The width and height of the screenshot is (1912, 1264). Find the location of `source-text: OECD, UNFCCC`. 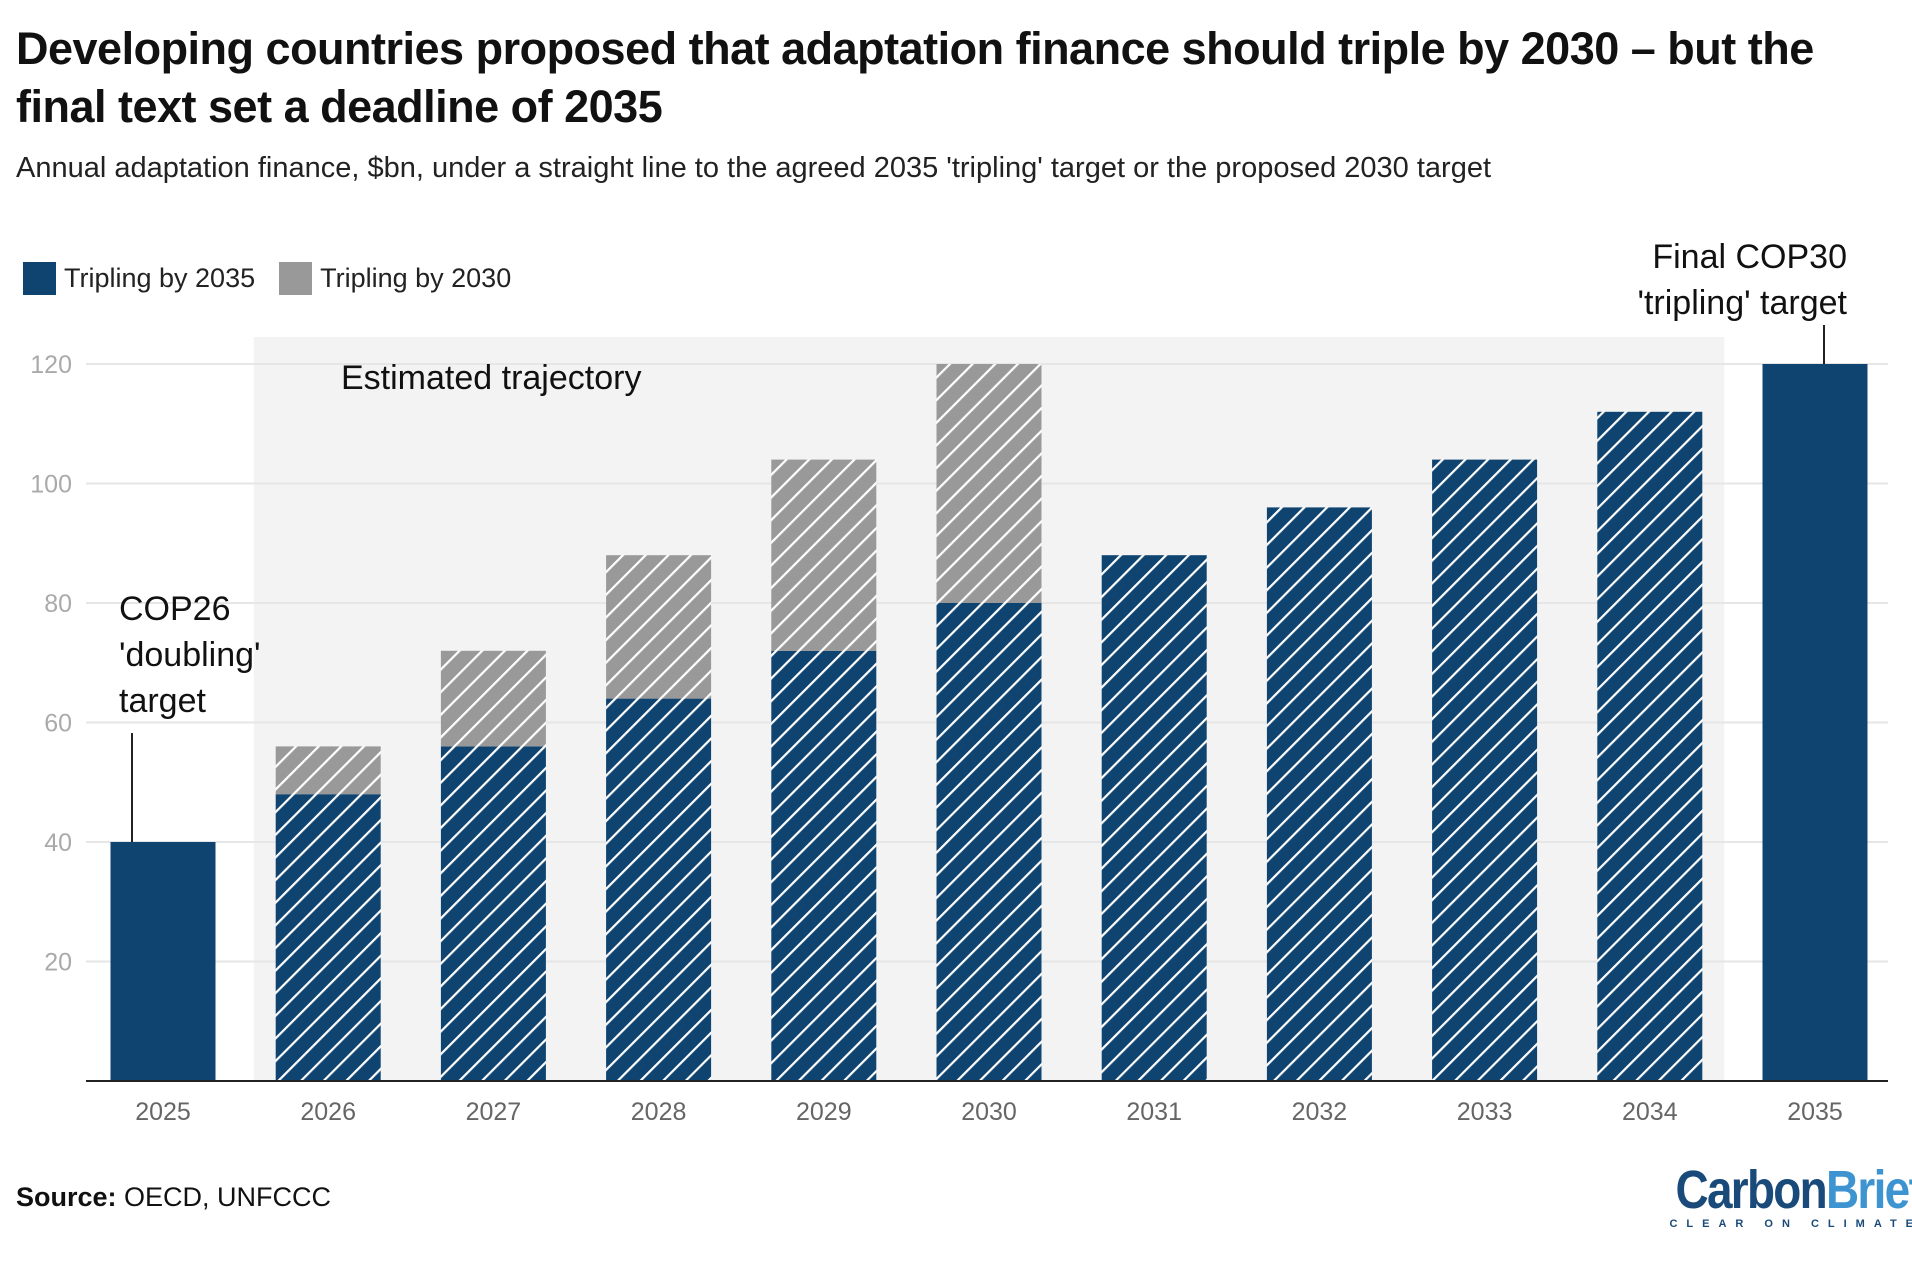

source-text: OECD, UNFCCC is located at coordinates (224, 1197).